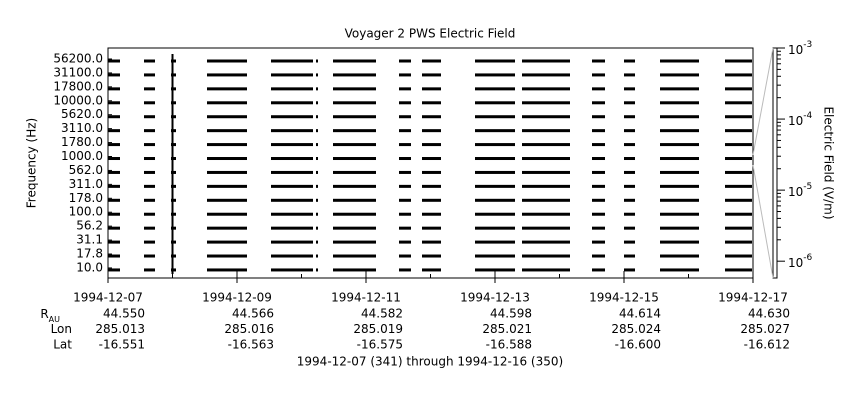  I want to click on y-tick-label: 562.0, so click(86, 170).